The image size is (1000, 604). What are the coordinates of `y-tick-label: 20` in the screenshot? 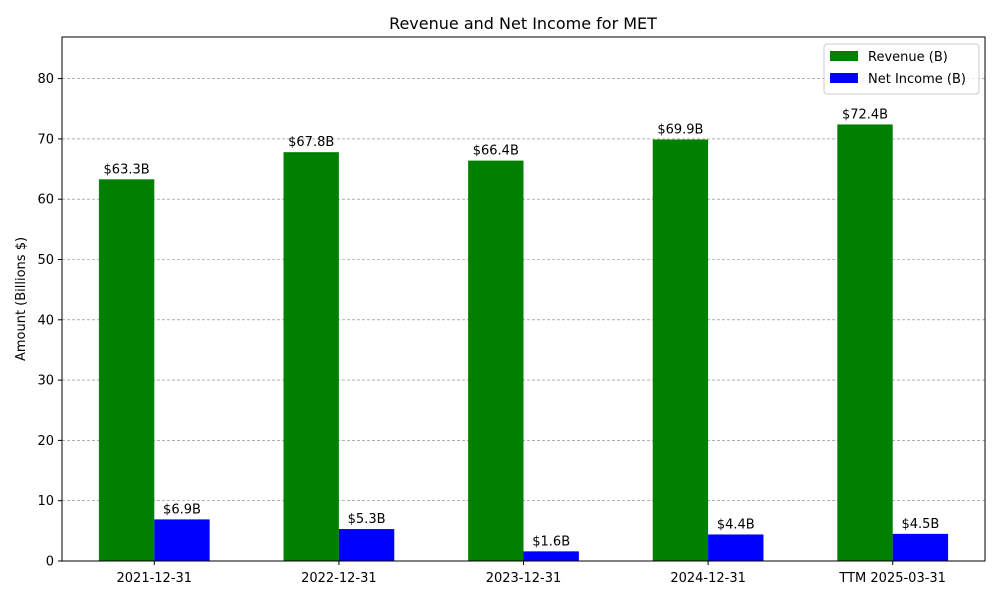 It's located at (45, 441).